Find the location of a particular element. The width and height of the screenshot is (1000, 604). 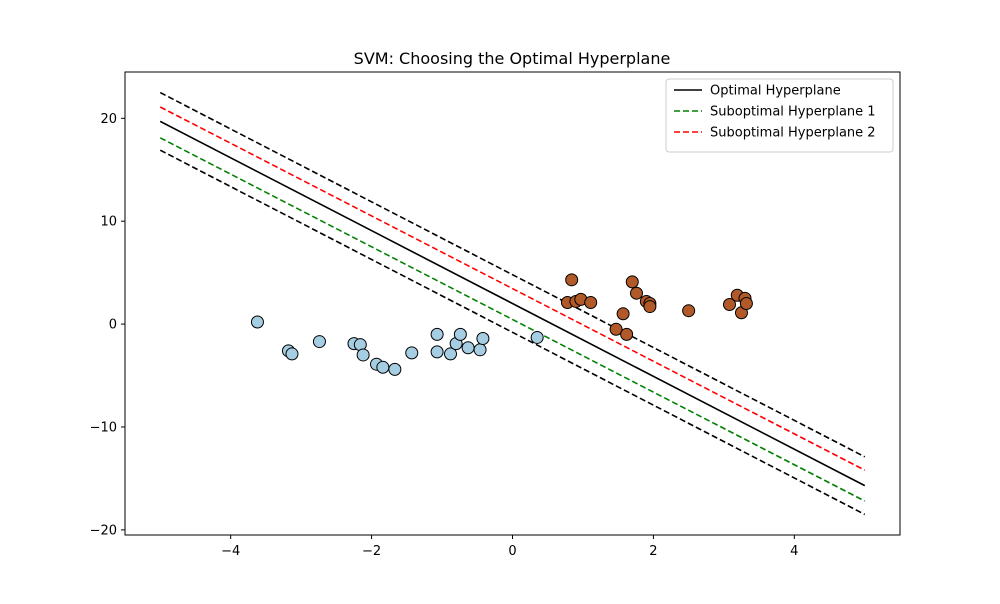

x-axis: −4 −2 0 2 4 is located at coordinates (509, 547).